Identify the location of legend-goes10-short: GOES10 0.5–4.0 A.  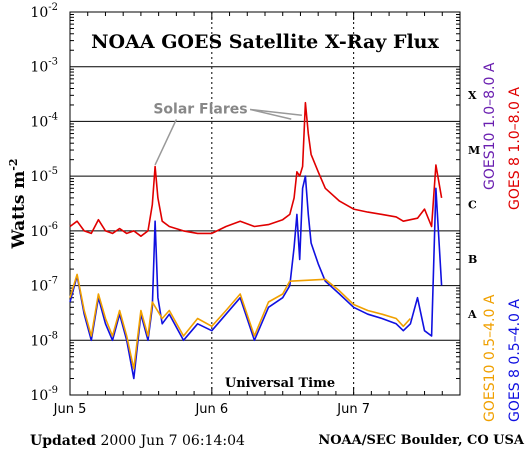
(490, 358).